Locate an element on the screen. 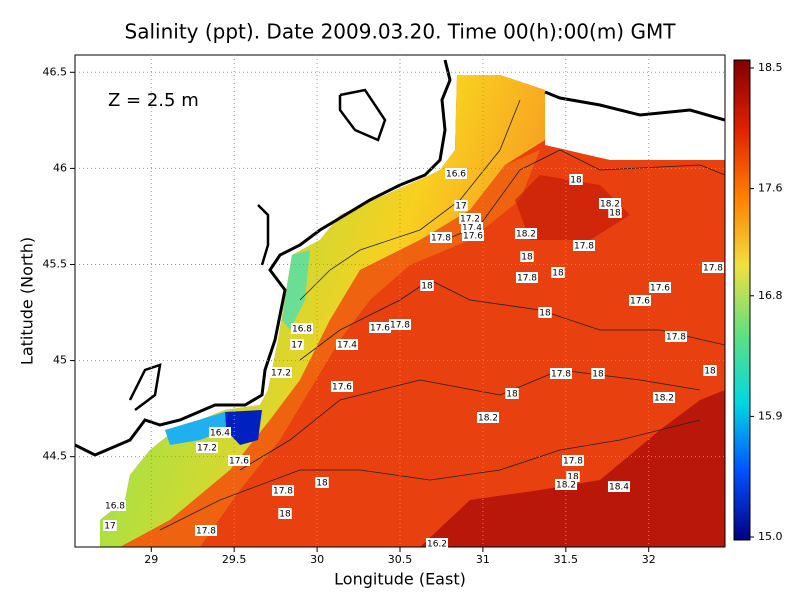 This screenshot has width=800, height=604. contour-label: 17.2 is located at coordinates (207, 448).